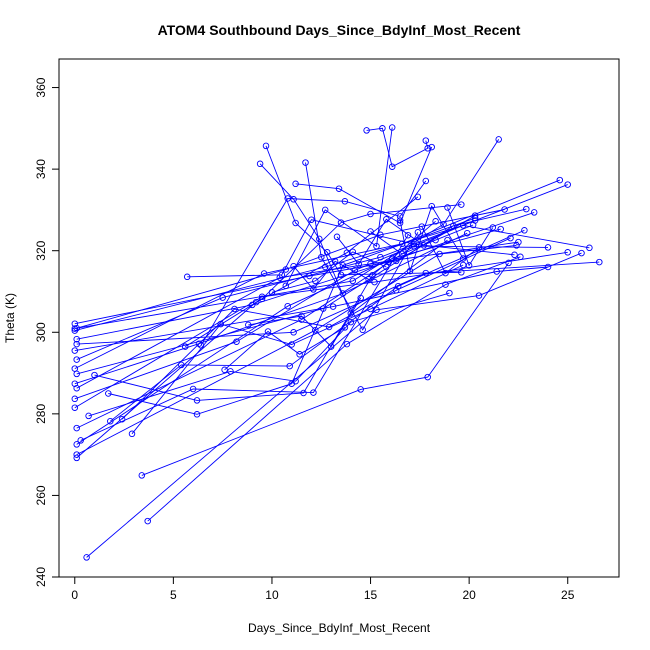 The height and width of the screenshot is (650, 650). Describe the element at coordinates (41, 169) in the screenshot. I see `y-tick-label: 340` at that location.